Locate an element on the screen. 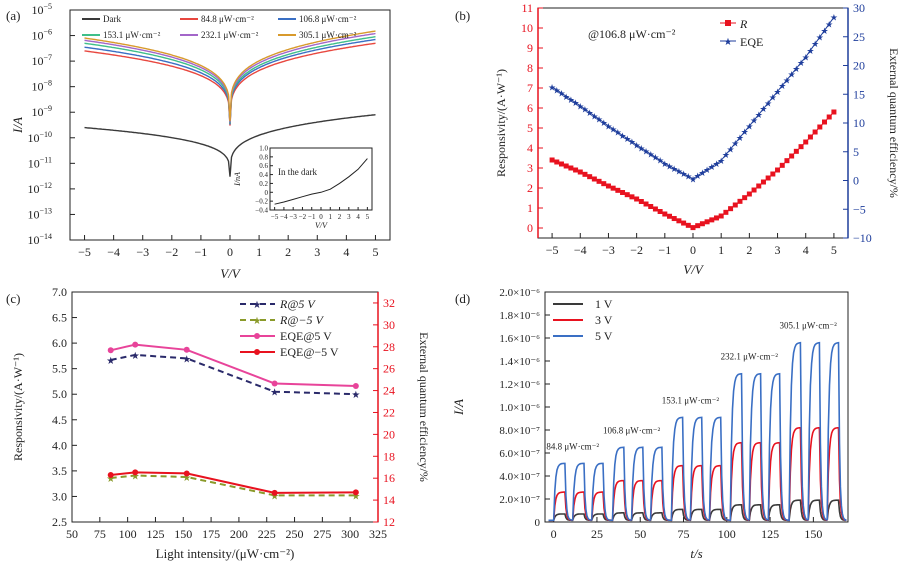  panel-d-ytick-label: 4.0×10⁻⁷ is located at coordinates (519, 477).